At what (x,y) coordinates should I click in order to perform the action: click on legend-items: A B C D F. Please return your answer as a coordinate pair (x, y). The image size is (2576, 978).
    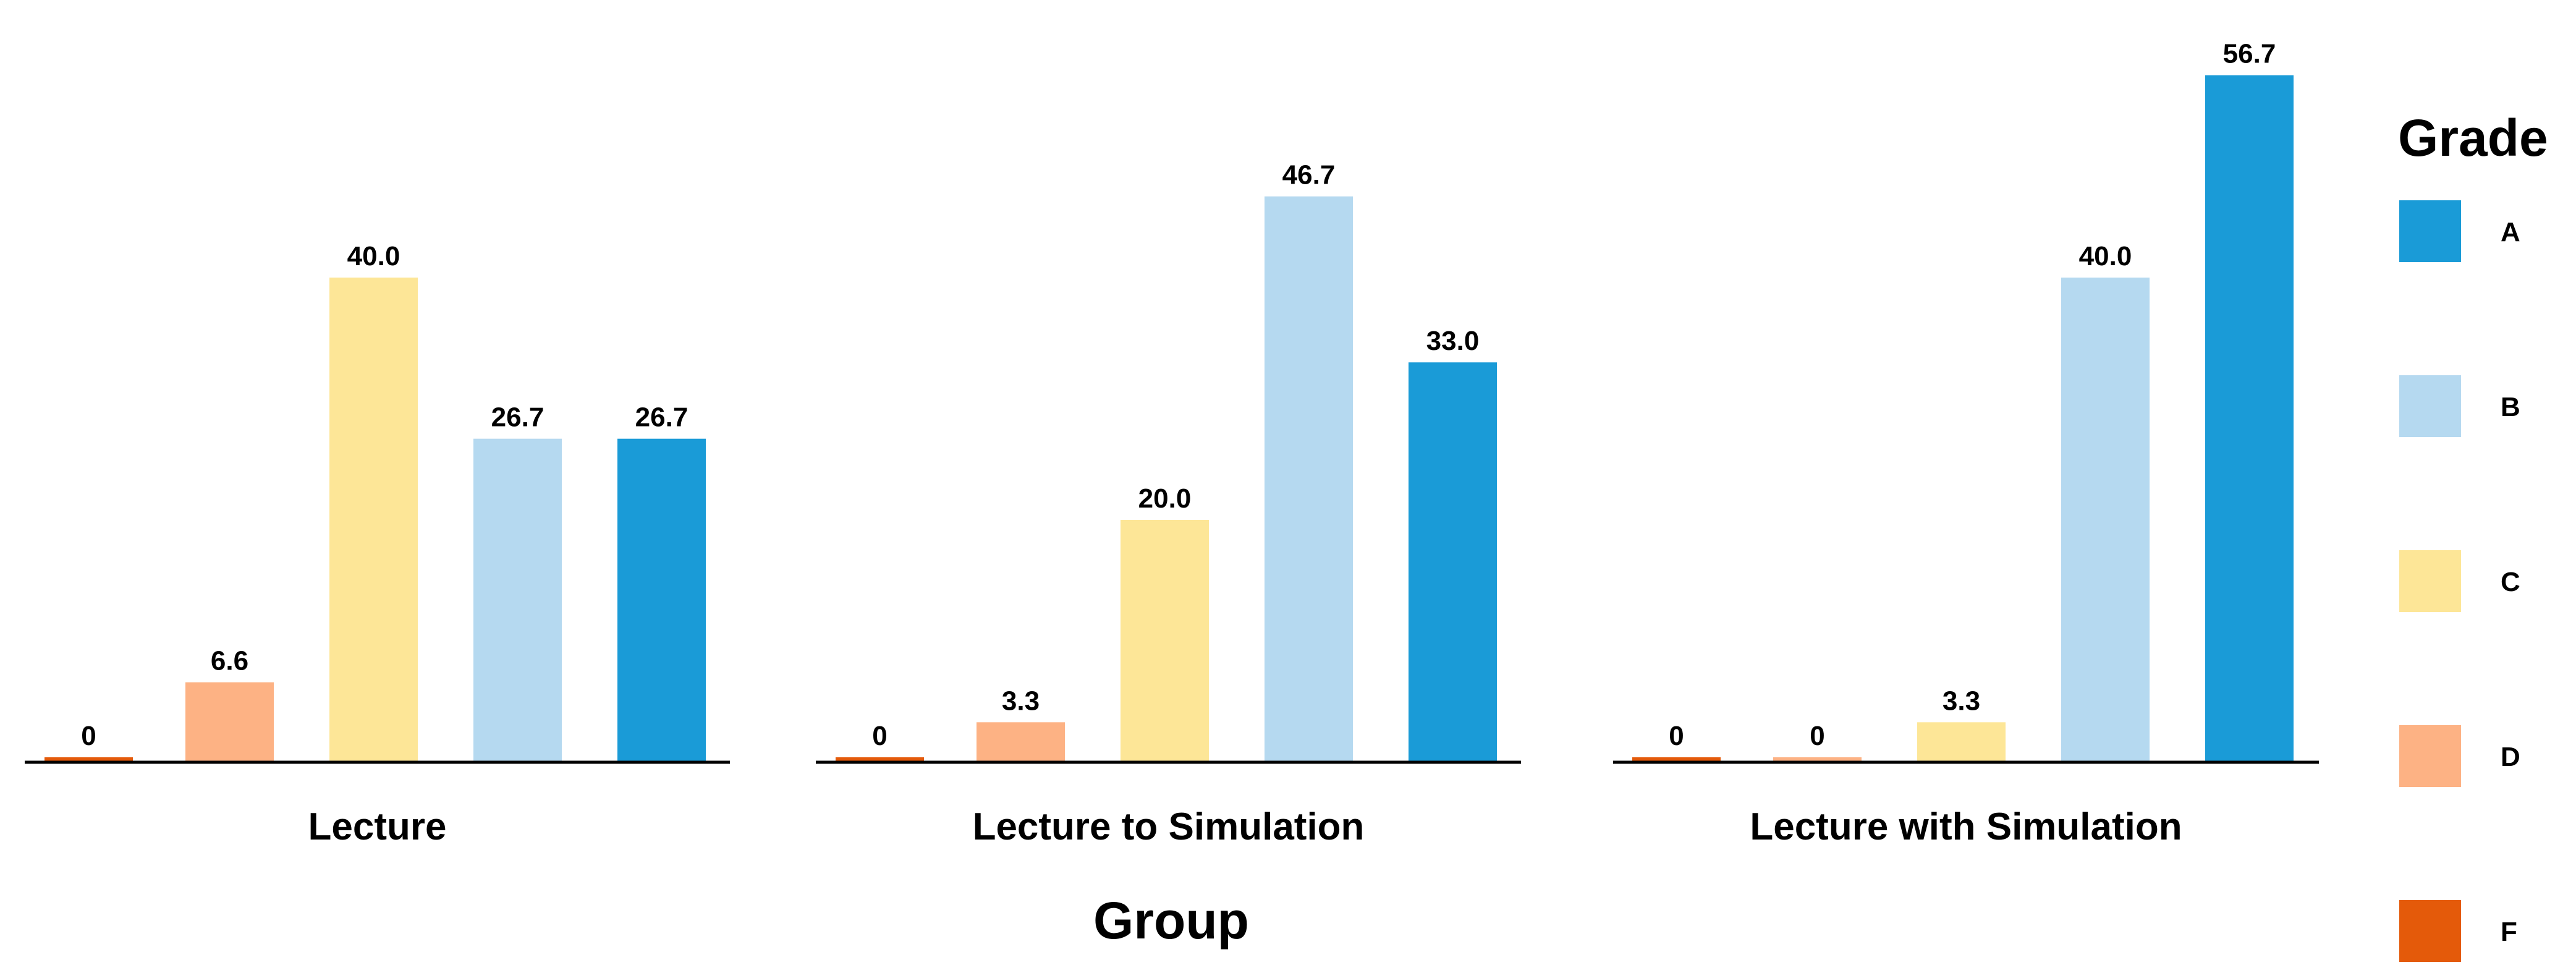
    Looking at the image, I should click on (2459, 581).